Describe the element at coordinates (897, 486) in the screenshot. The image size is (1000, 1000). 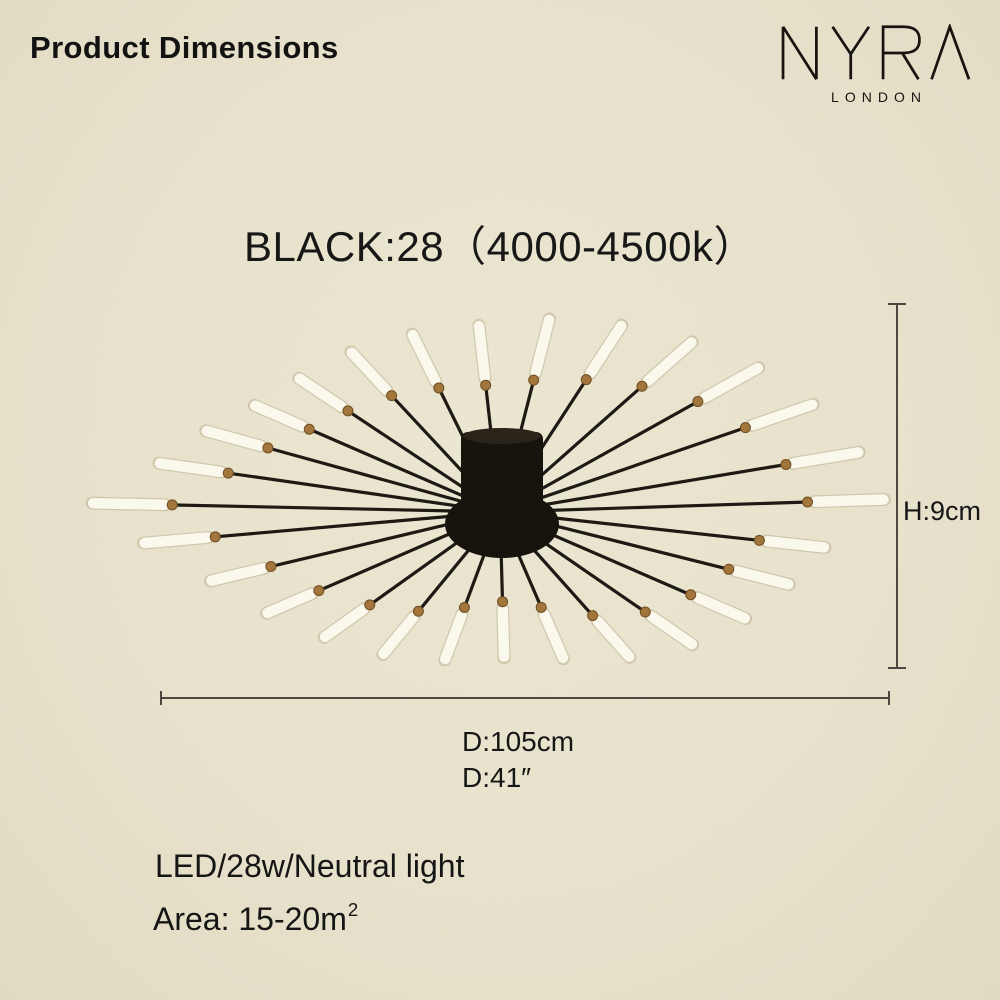
I see `height-dimension-line` at that location.